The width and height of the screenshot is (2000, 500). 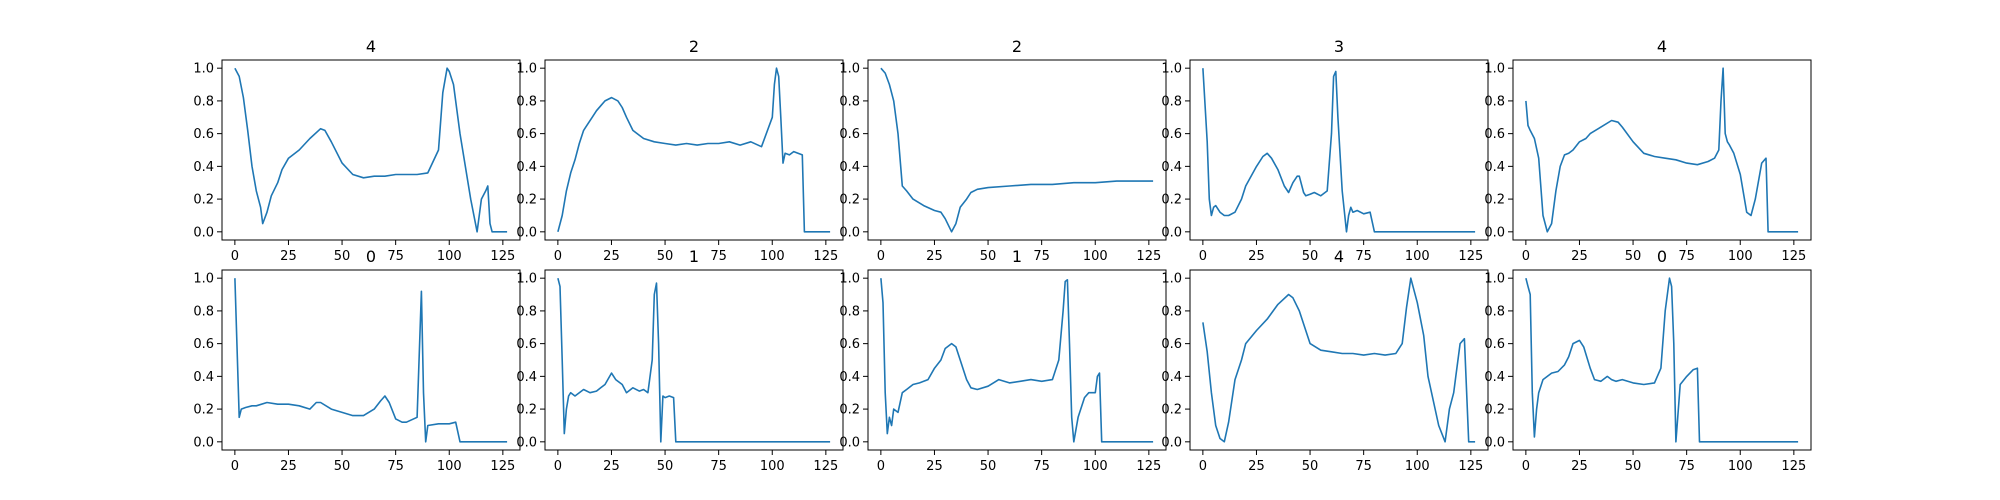 I want to click on subplot-10: 0 0 25 50 75 100 125 0.0 0.2 0.4 0.6 0.8 1.0, so click(x=1648, y=360).